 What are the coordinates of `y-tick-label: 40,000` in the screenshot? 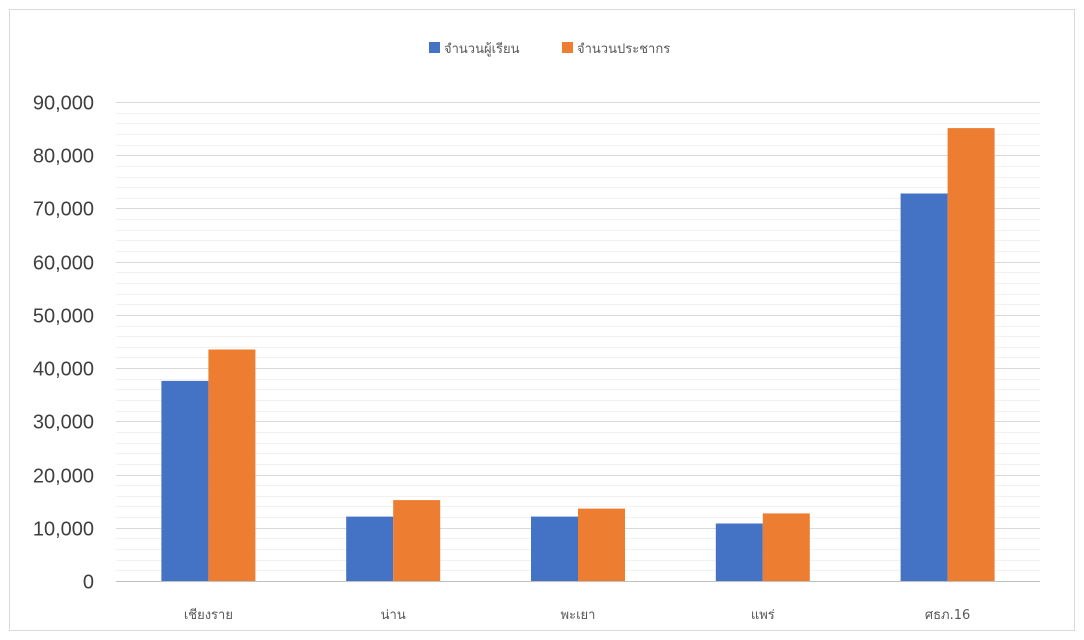 It's located at (63, 370).